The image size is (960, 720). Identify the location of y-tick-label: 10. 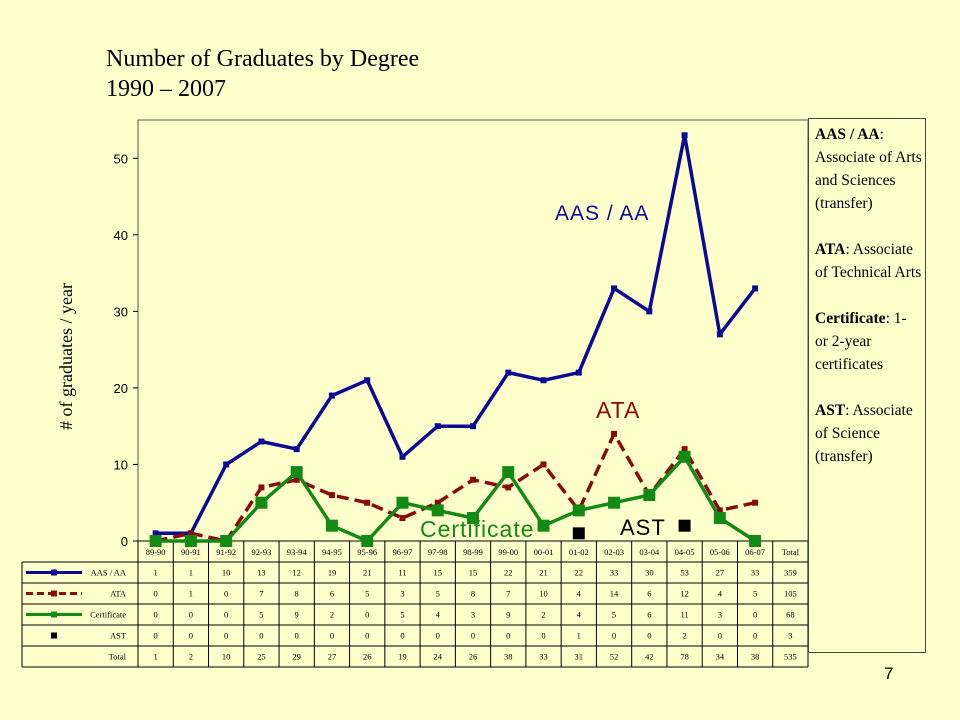
(121, 464).